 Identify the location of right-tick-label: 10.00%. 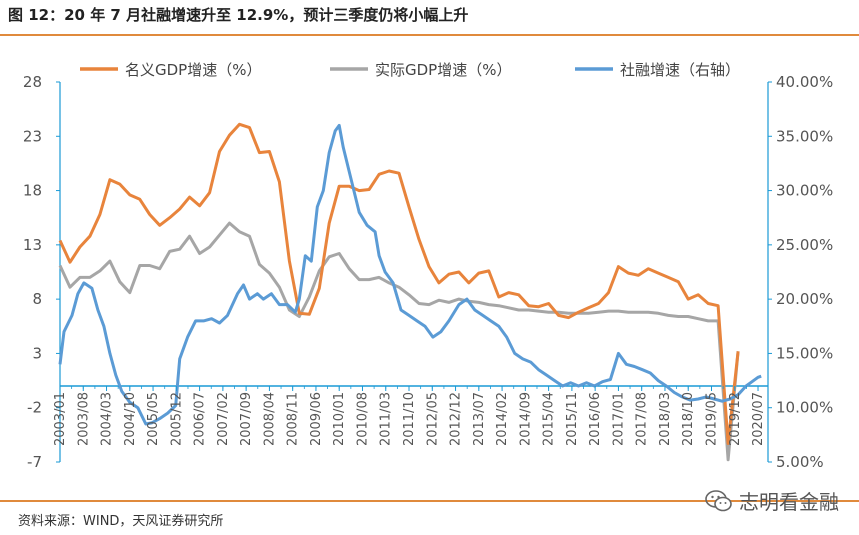
(804, 408).